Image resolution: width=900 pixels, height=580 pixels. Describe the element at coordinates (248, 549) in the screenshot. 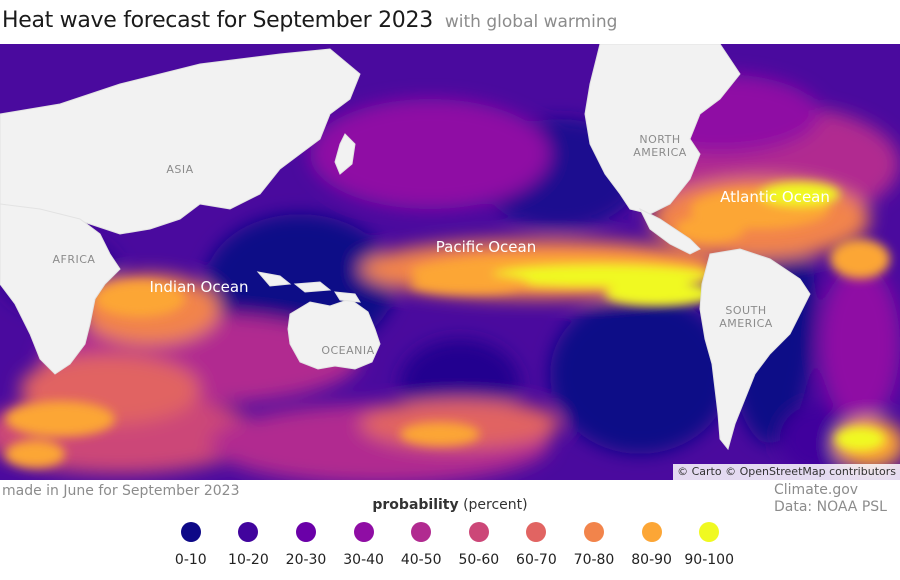

I see `legend-item: 10-20` at that location.